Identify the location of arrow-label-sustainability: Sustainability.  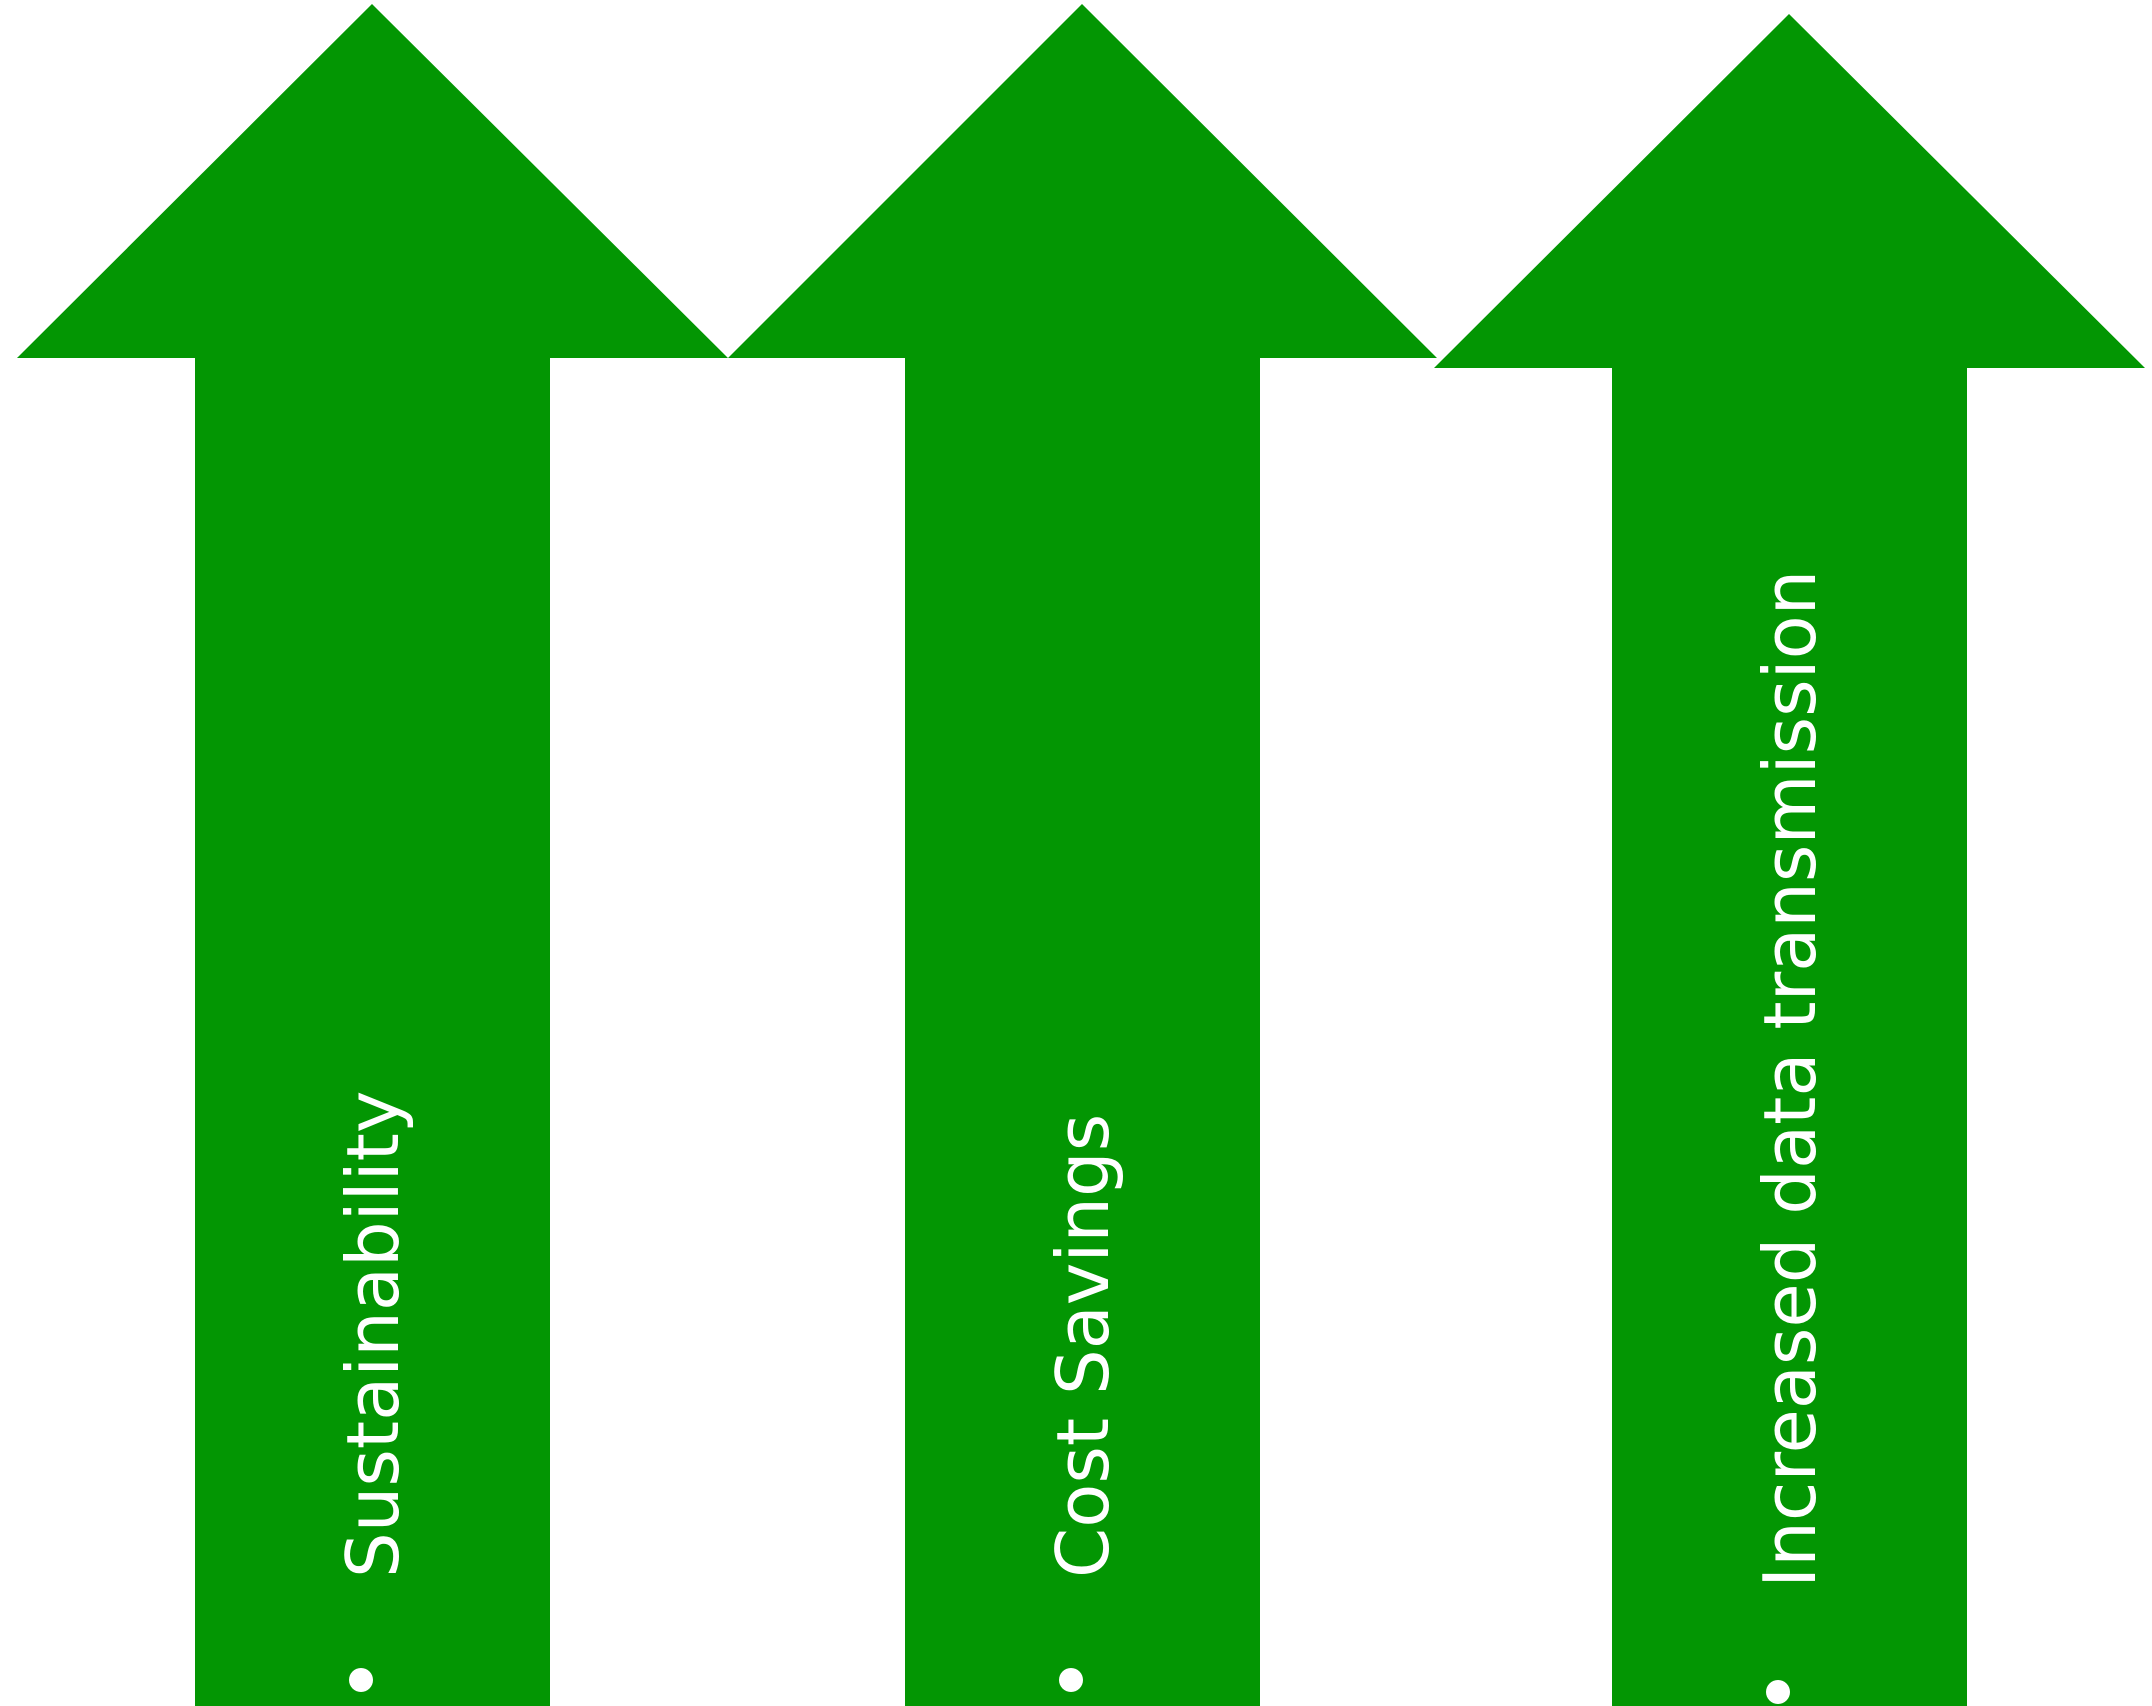
(373, 1334).